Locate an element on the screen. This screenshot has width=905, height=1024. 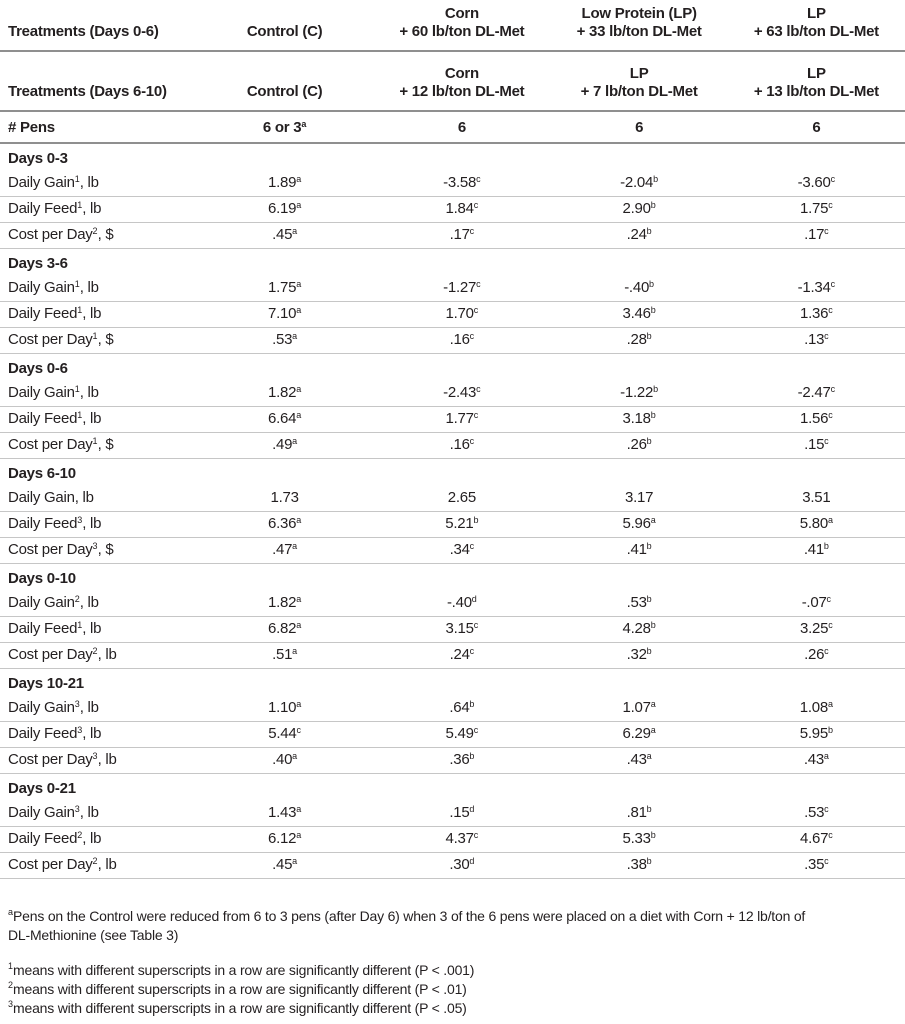
column-header: Low Protein (LP) + 33 lb/ton DL-Met is located at coordinates (639, 23).